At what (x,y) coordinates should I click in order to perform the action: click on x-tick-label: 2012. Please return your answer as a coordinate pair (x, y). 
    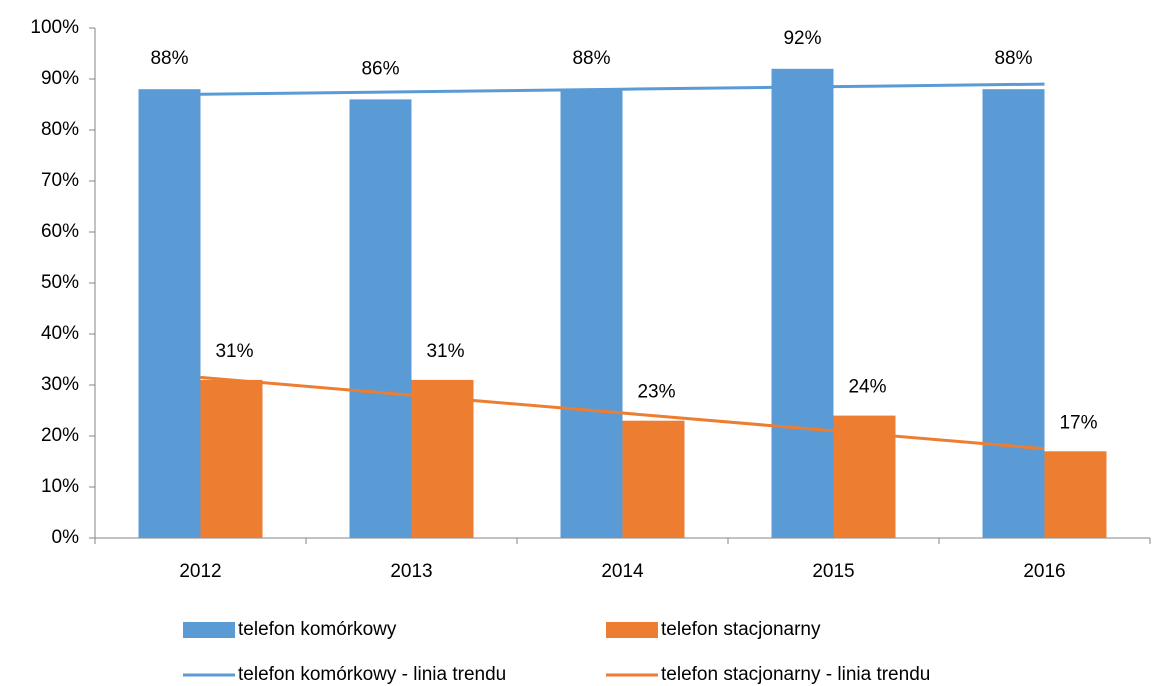
    Looking at the image, I should click on (200, 571).